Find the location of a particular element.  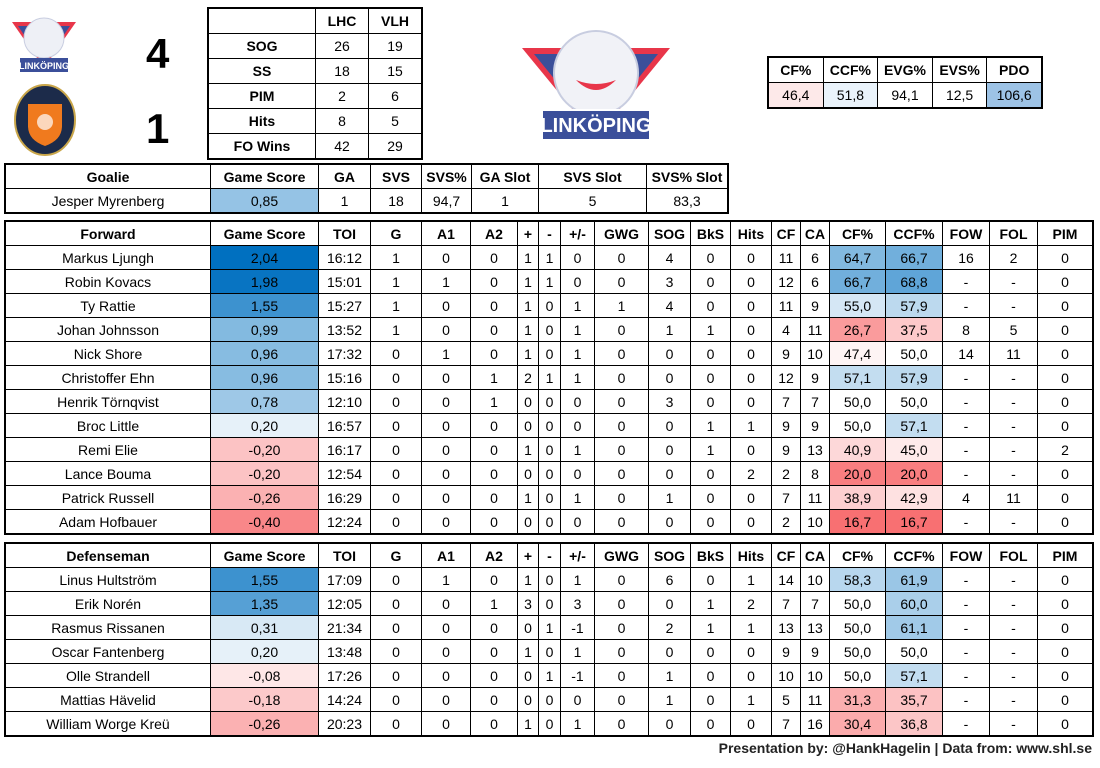

cell-lhc: 2 is located at coordinates (342, 96).